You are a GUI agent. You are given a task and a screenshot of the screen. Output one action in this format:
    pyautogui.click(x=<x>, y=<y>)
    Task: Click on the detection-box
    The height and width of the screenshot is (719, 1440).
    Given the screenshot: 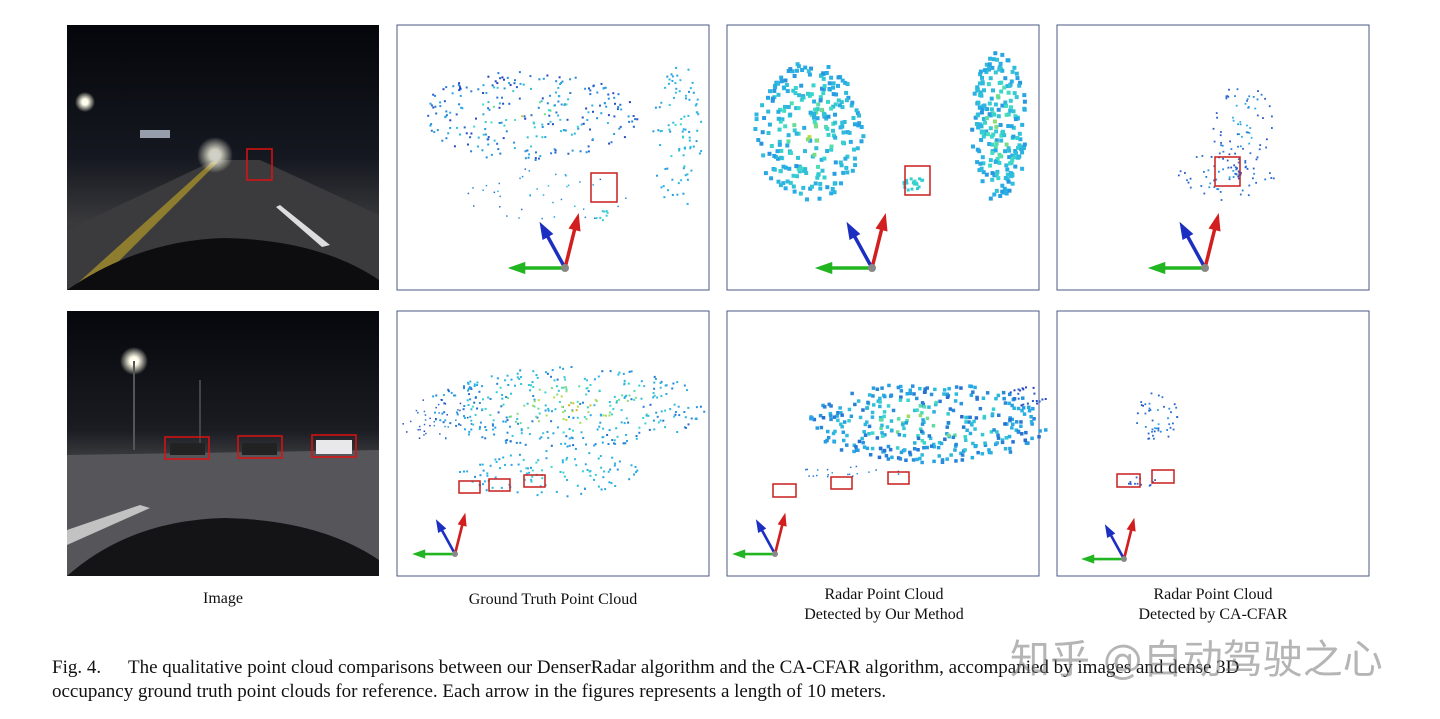 What is the action you would take?
    pyautogui.click(x=784, y=490)
    